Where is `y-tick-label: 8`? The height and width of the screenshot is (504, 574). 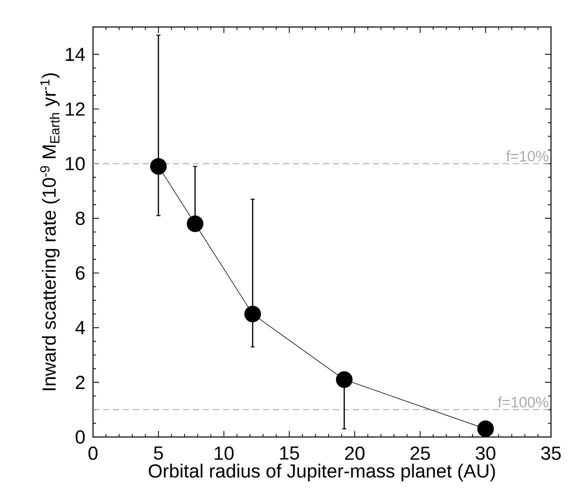
y-tick-label: 8 is located at coordinates (80, 219).